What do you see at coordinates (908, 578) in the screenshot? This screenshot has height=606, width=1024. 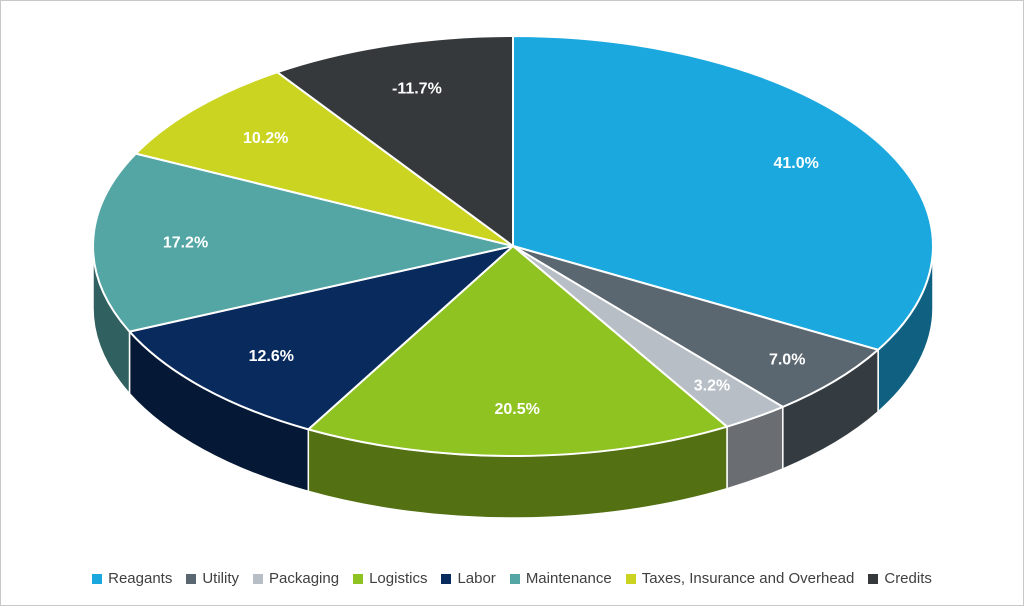 I see `legend-label: Credits` at bounding box center [908, 578].